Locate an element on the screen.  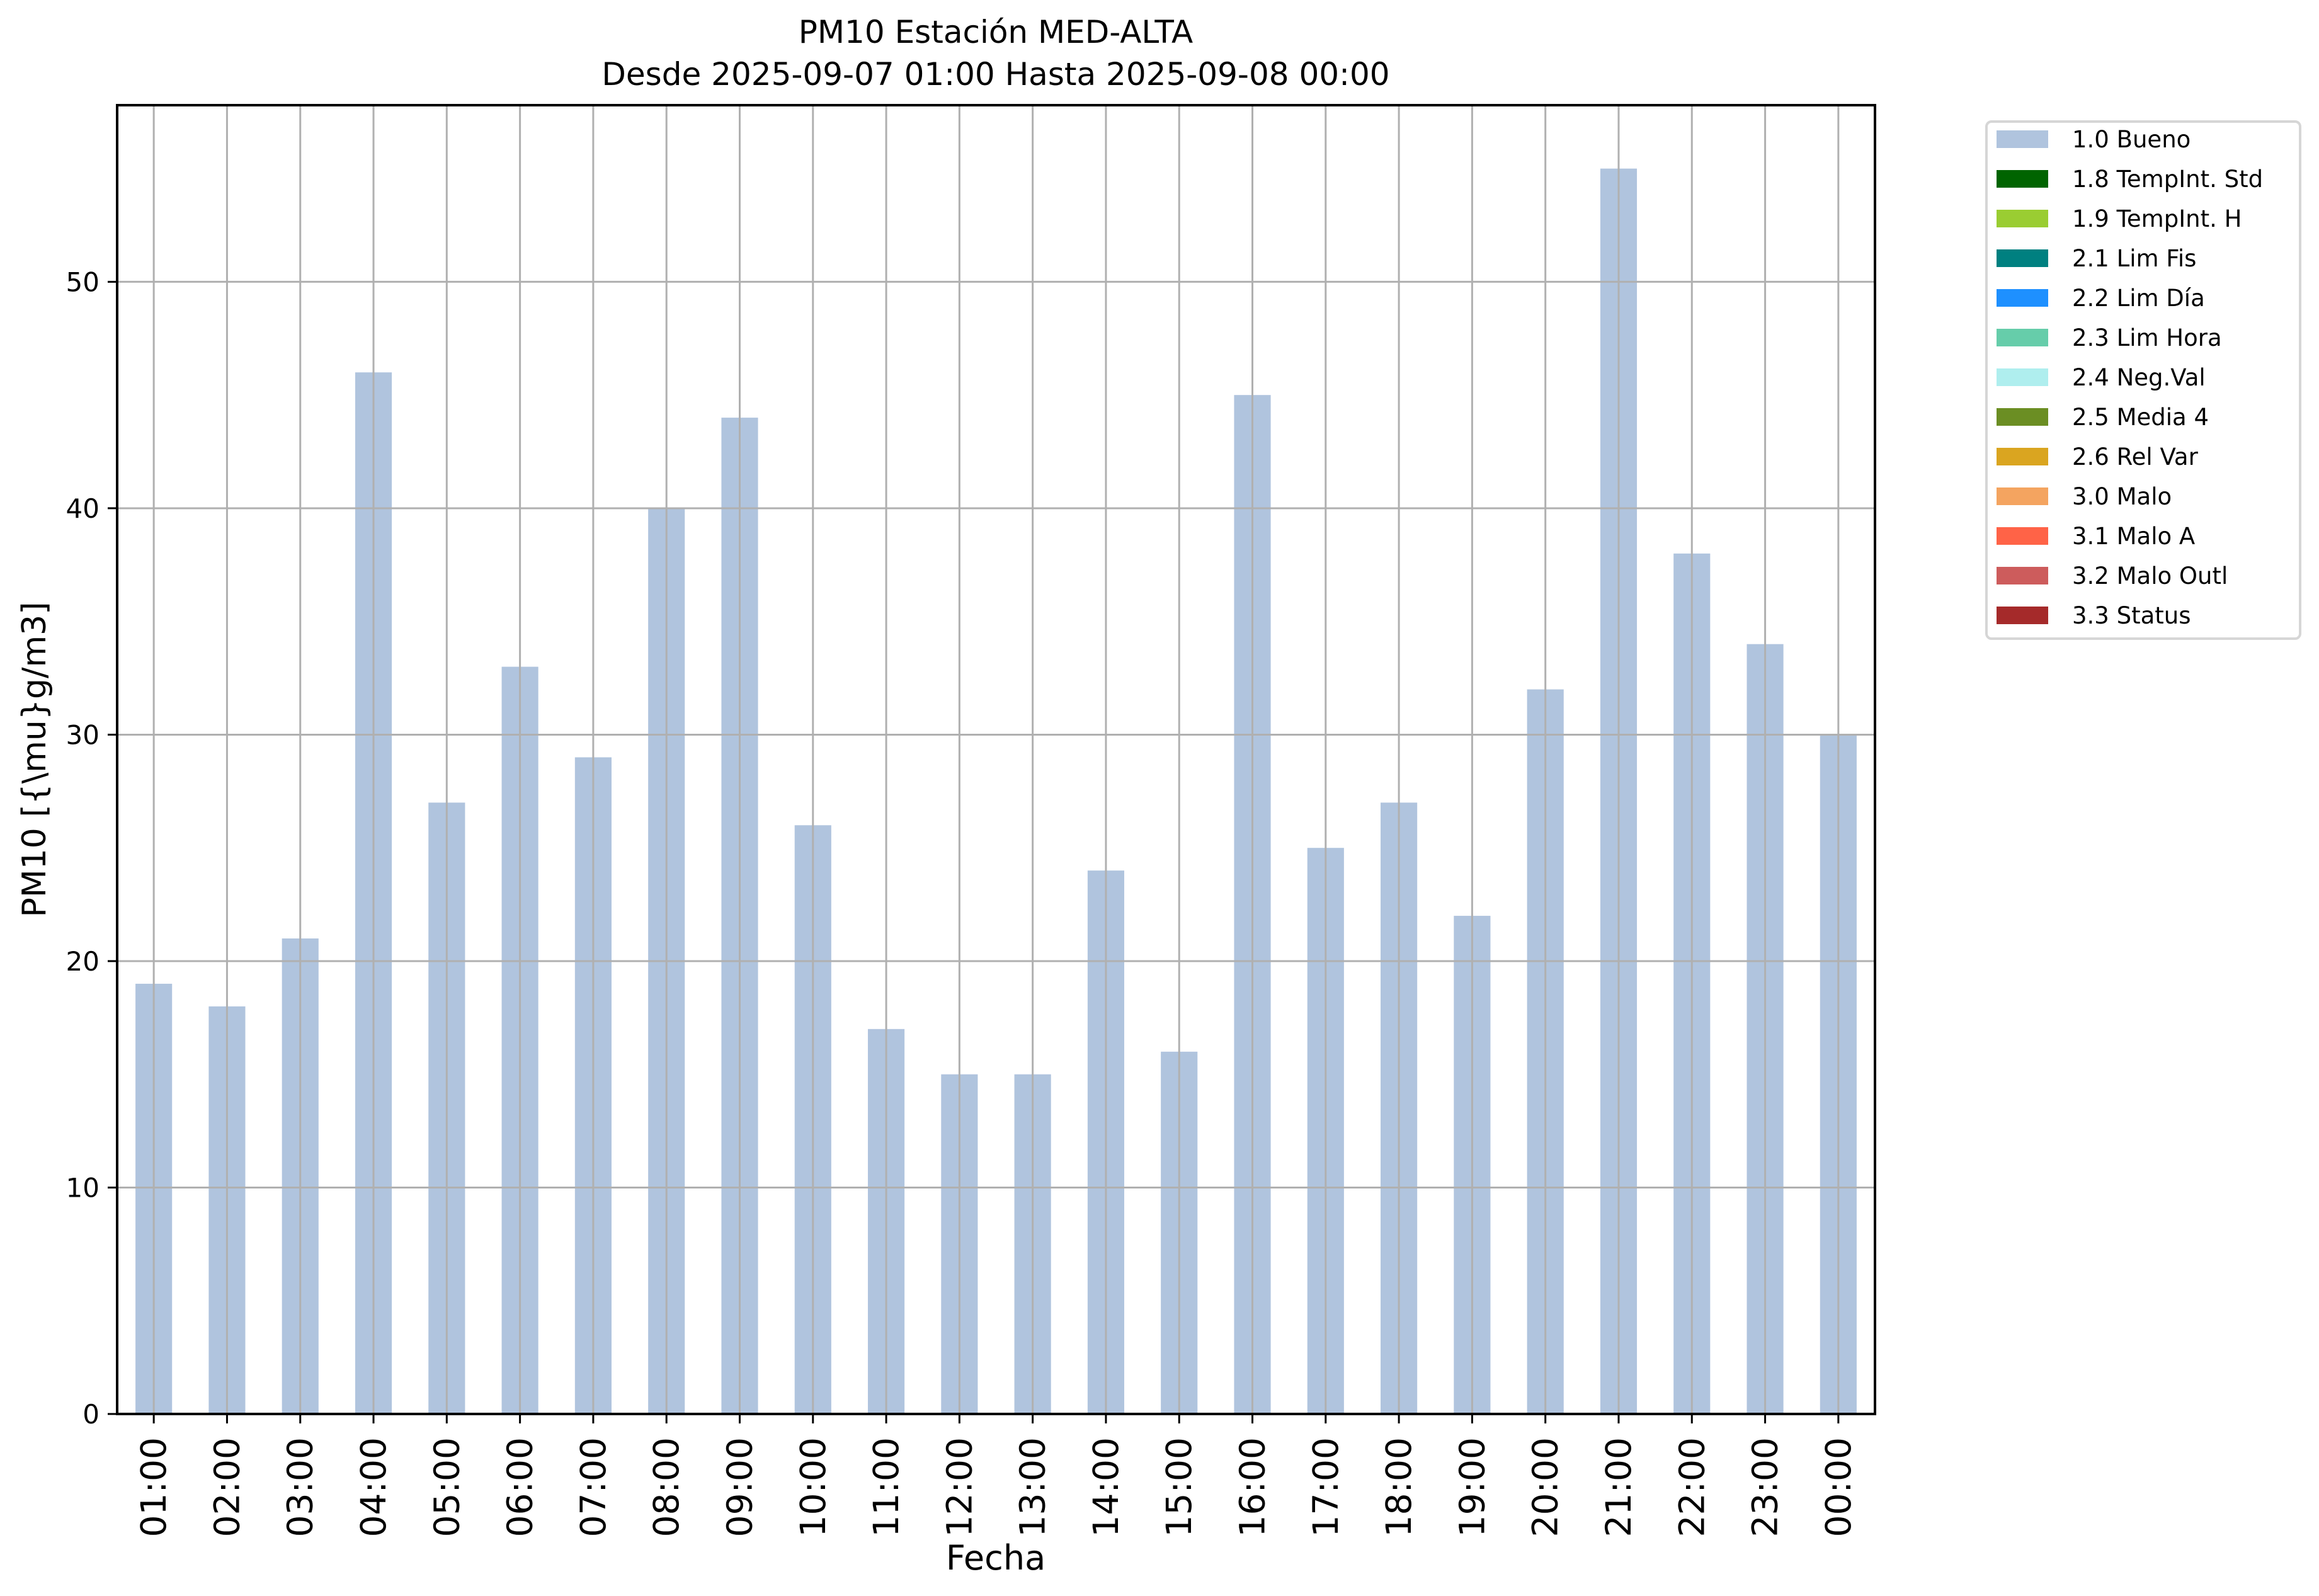
legend-label: 2.2 Lim Día is located at coordinates (2138, 298).